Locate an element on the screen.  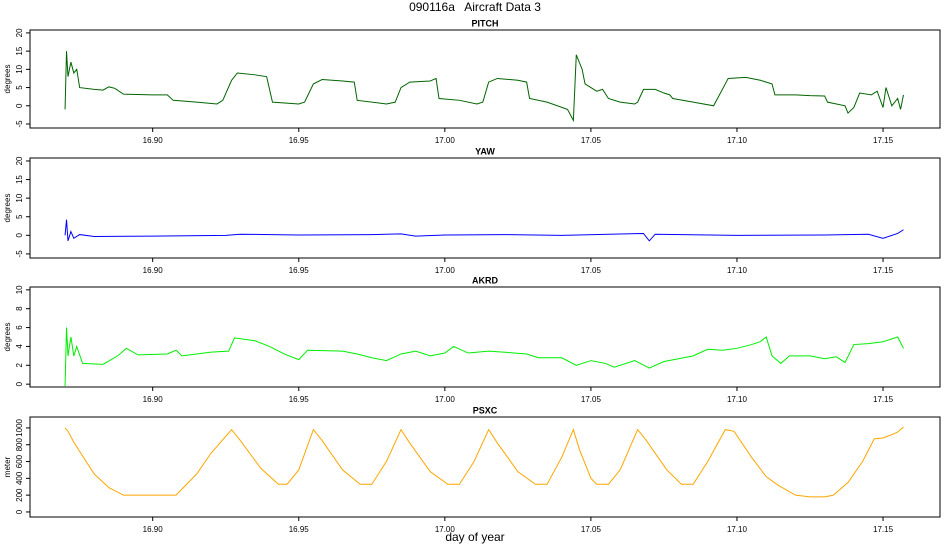
y-tick-label: 200 is located at coordinates (19, 495).